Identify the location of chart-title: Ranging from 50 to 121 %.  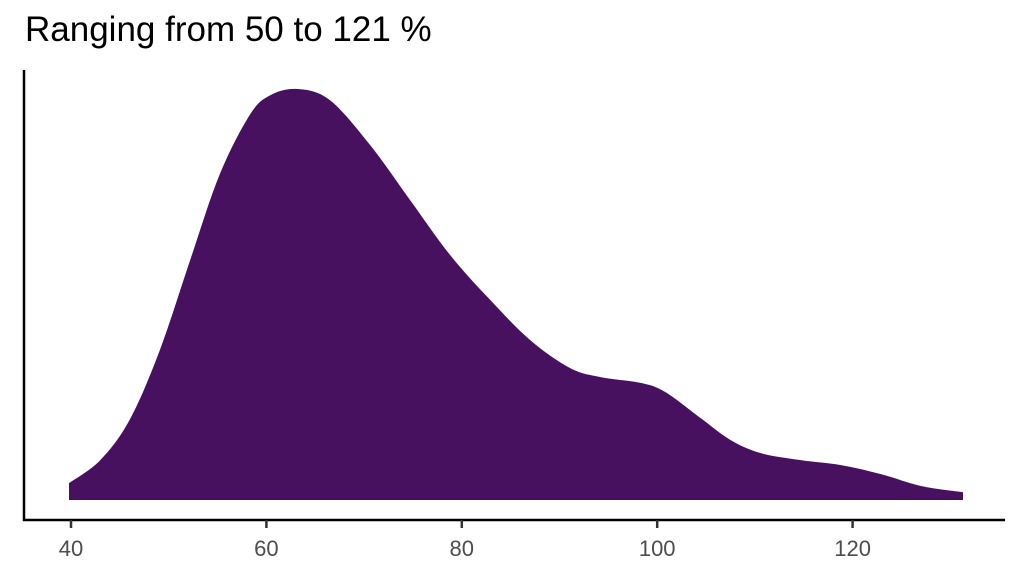
(228, 29).